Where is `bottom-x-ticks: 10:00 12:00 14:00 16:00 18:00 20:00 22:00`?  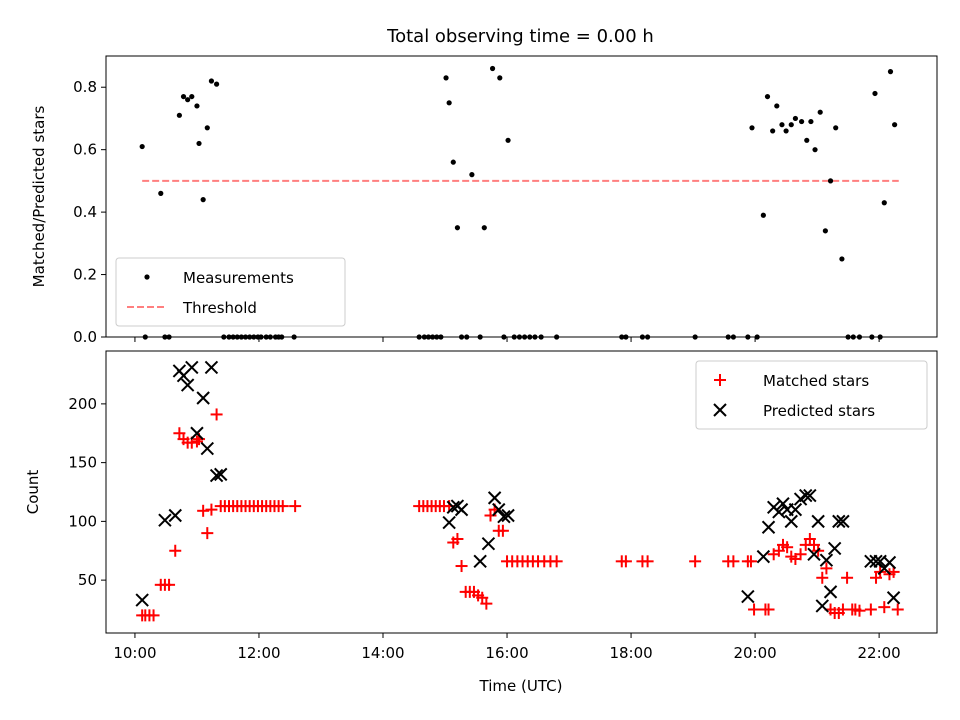
bottom-x-ticks: 10:00 12:00 14:00 16:00 18:00 20:00 22:00 is located at coordinates (507, 647).